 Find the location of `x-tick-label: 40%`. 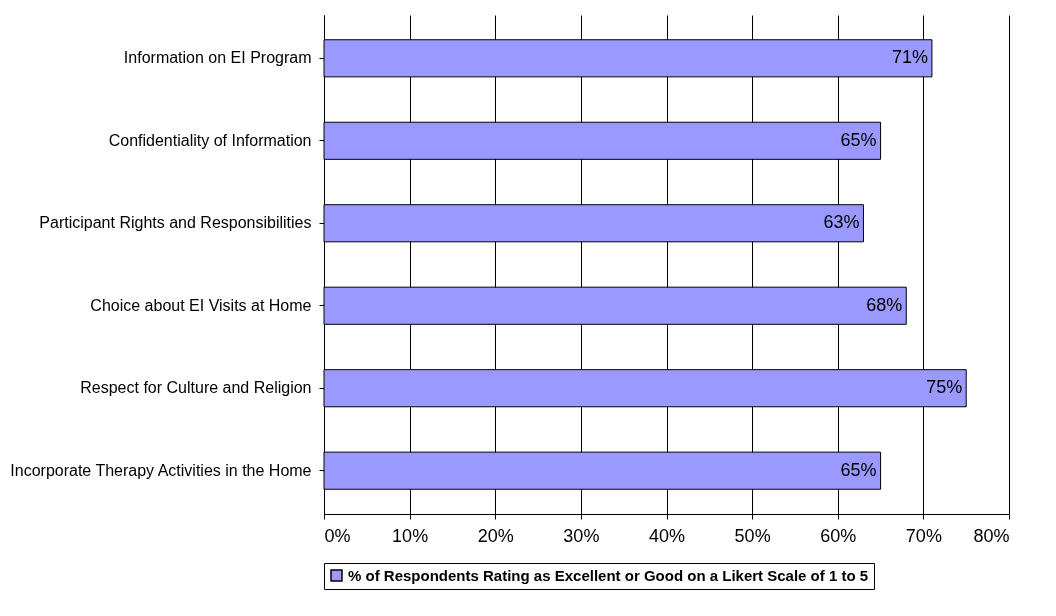

x-tick-label: 40% is located at coordinates (667, 535).